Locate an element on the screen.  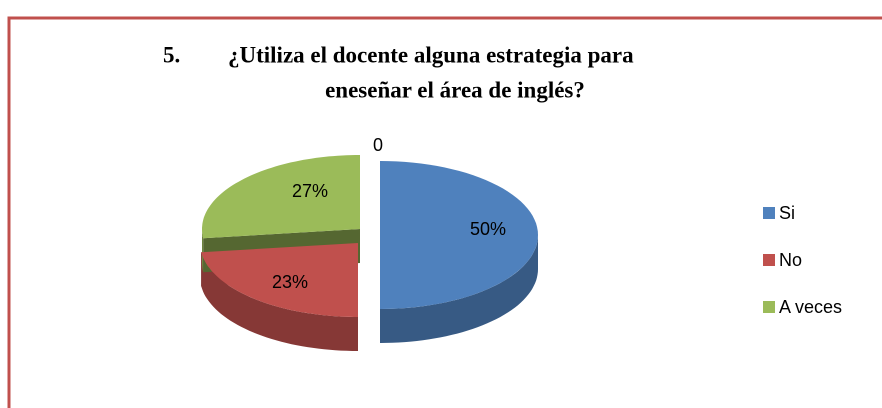
annotation: 0 is located at coordinates (378, 145).